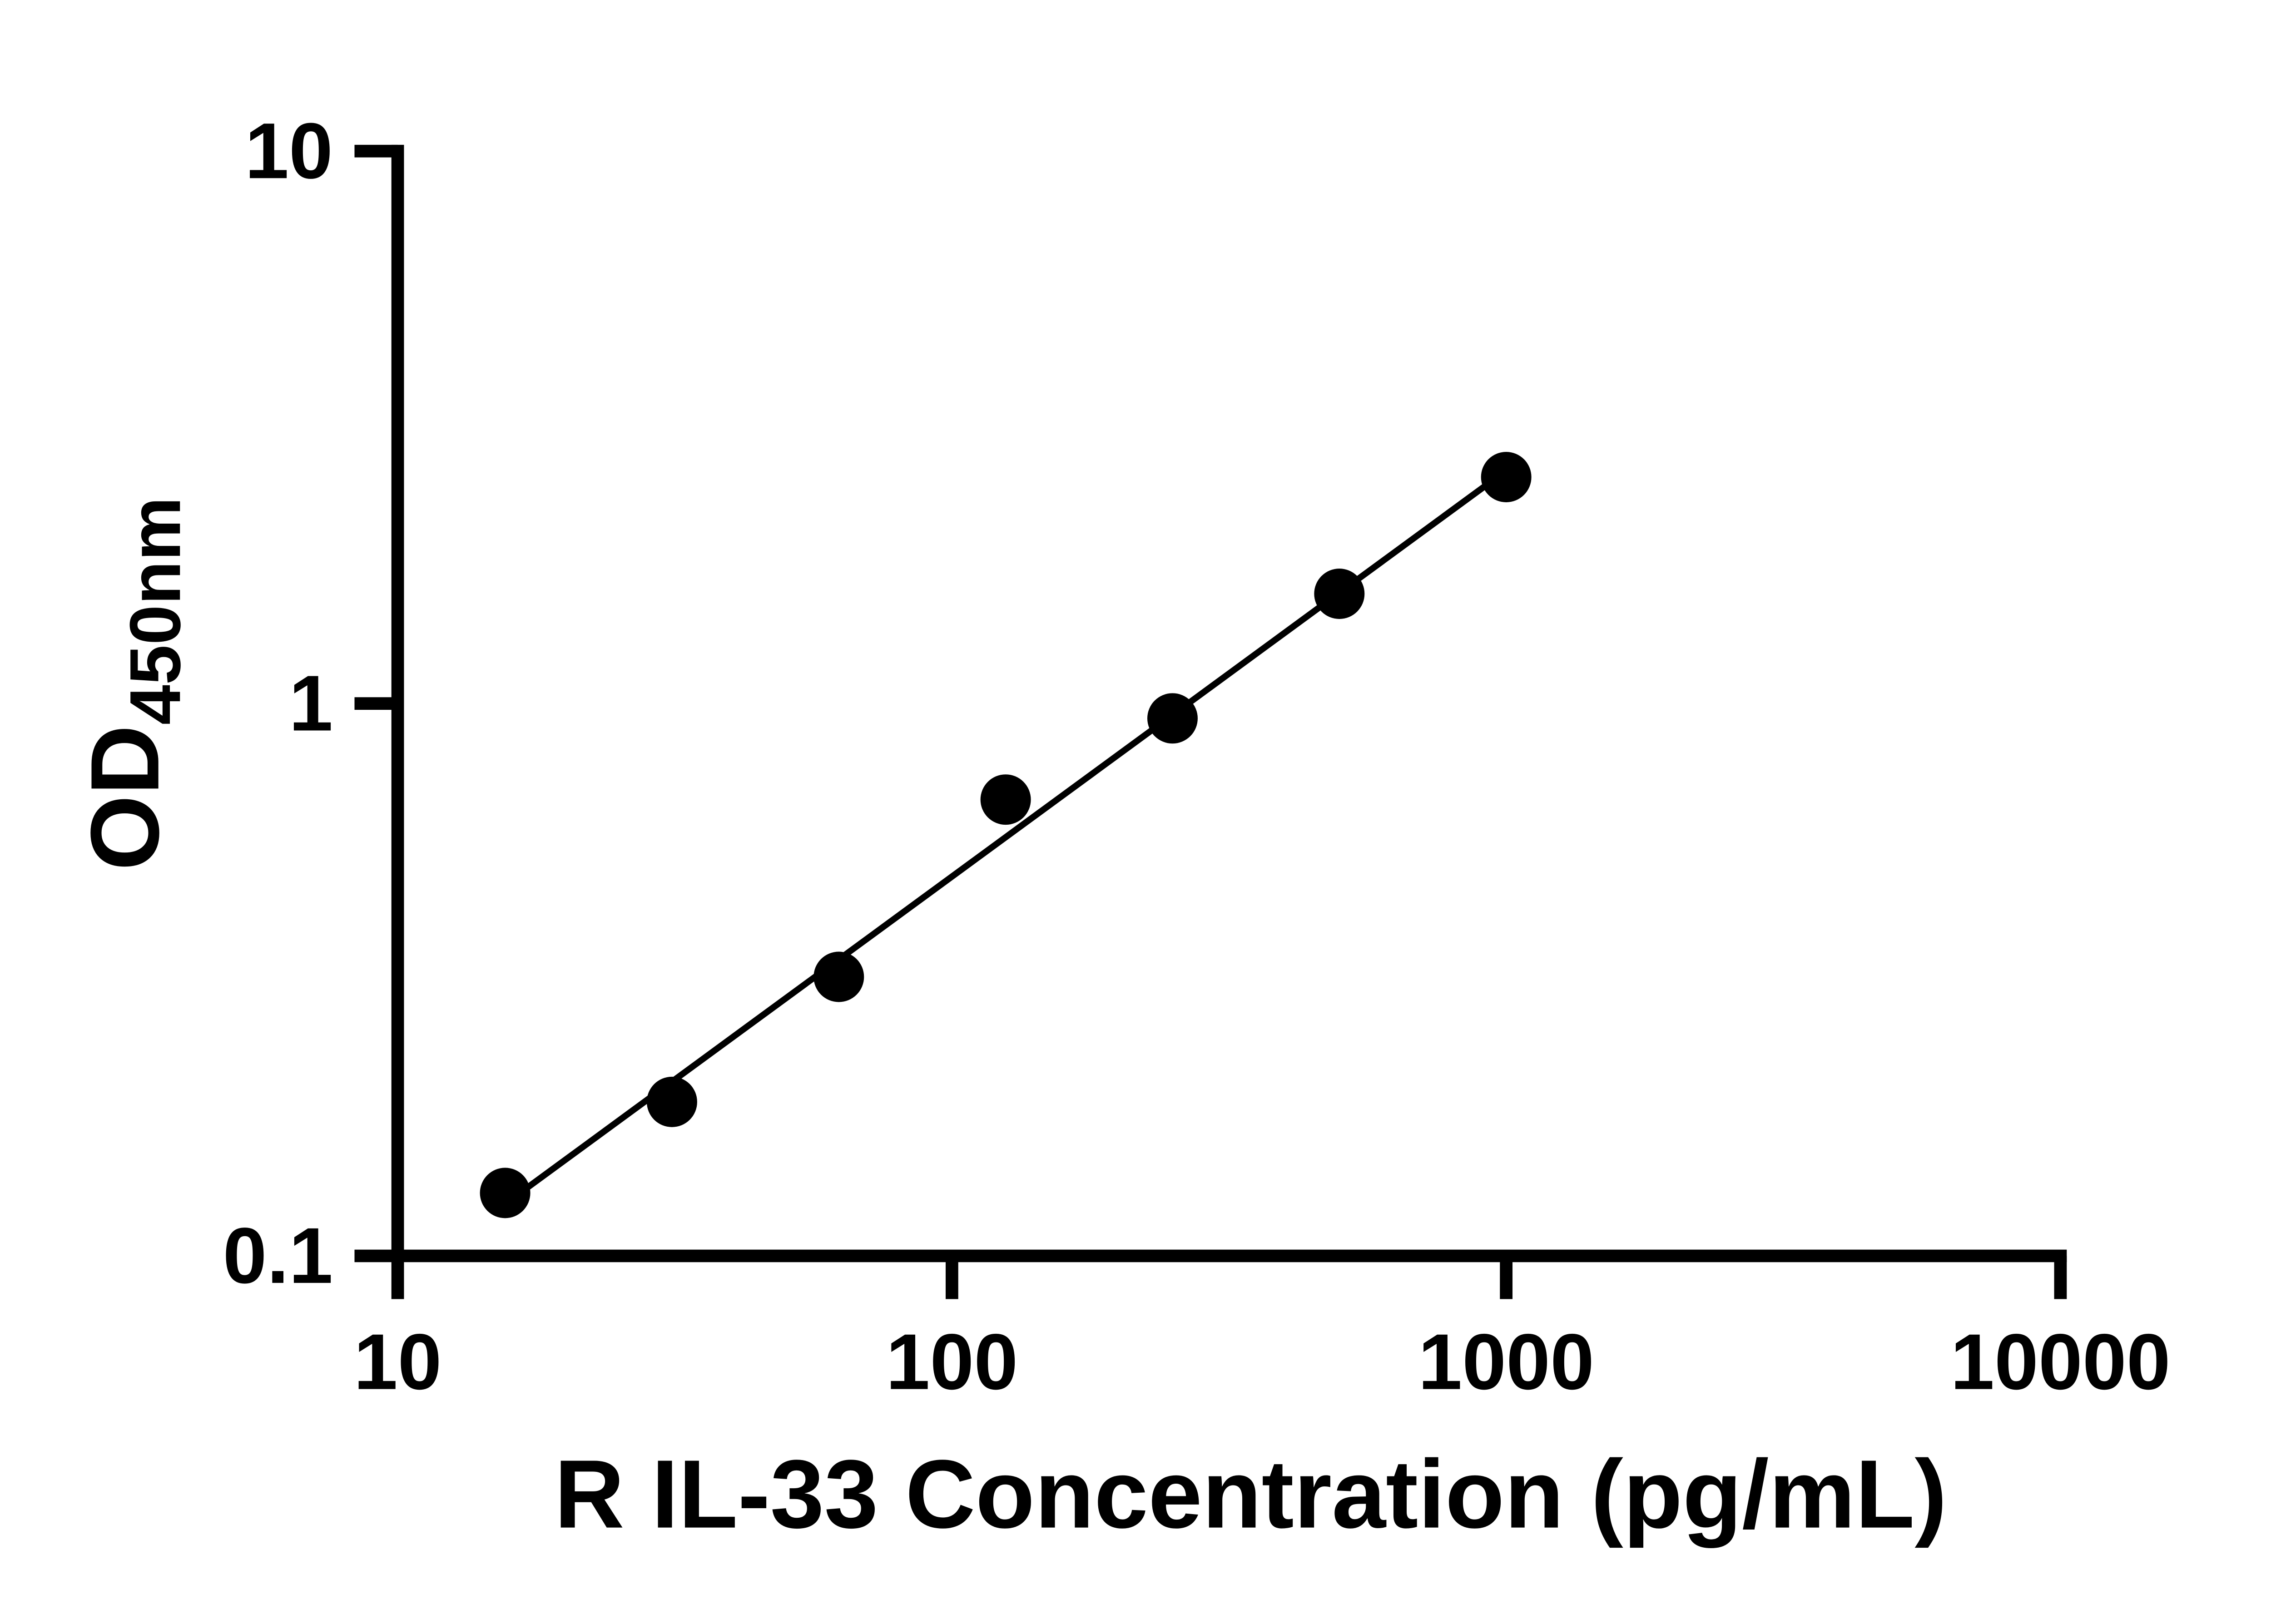  I want to click on x-tick-label: 10, so click(398, 1361).